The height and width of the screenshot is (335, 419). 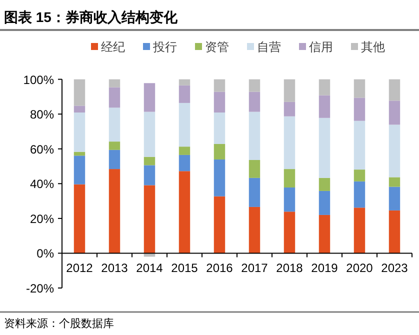 I want to click on x-tick-label: 2020, so click(x=360, y=268).